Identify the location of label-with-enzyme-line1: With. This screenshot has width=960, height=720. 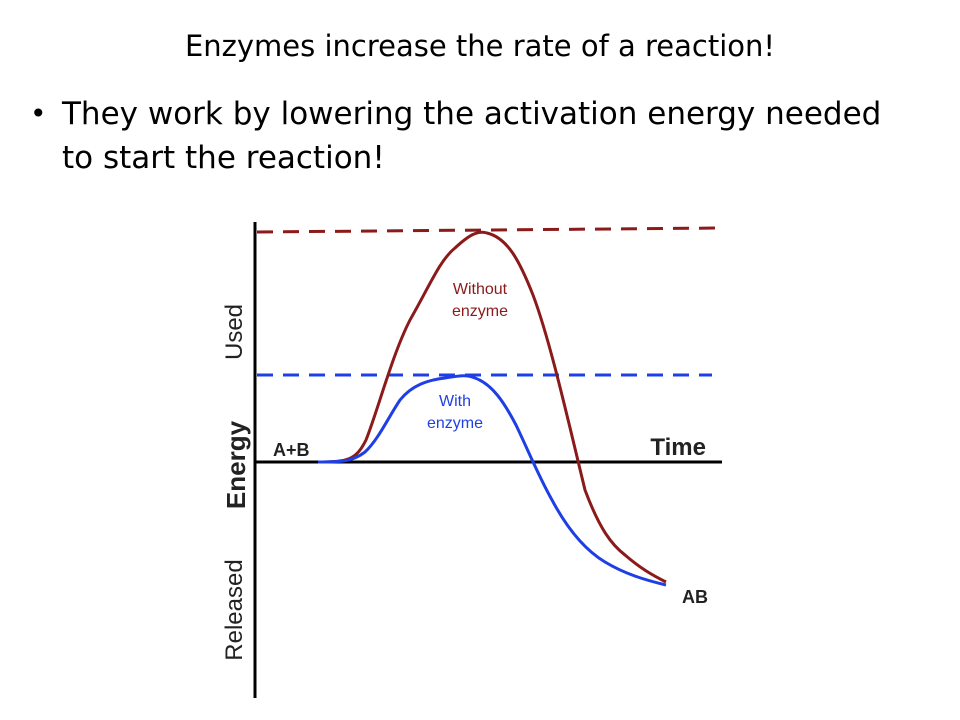
(455, 401).